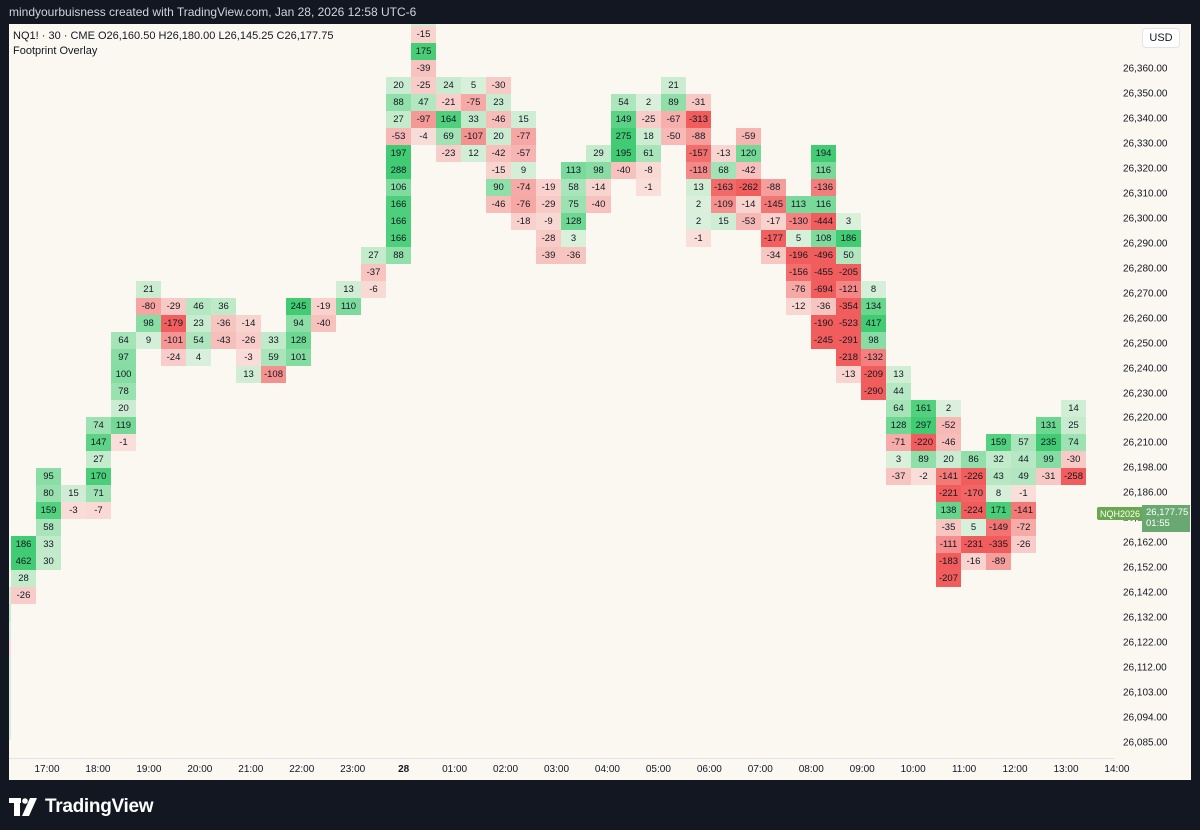 This screenshot has height=830, width=1200. I want to click on footprint-cell: -53, so click(398, 136).